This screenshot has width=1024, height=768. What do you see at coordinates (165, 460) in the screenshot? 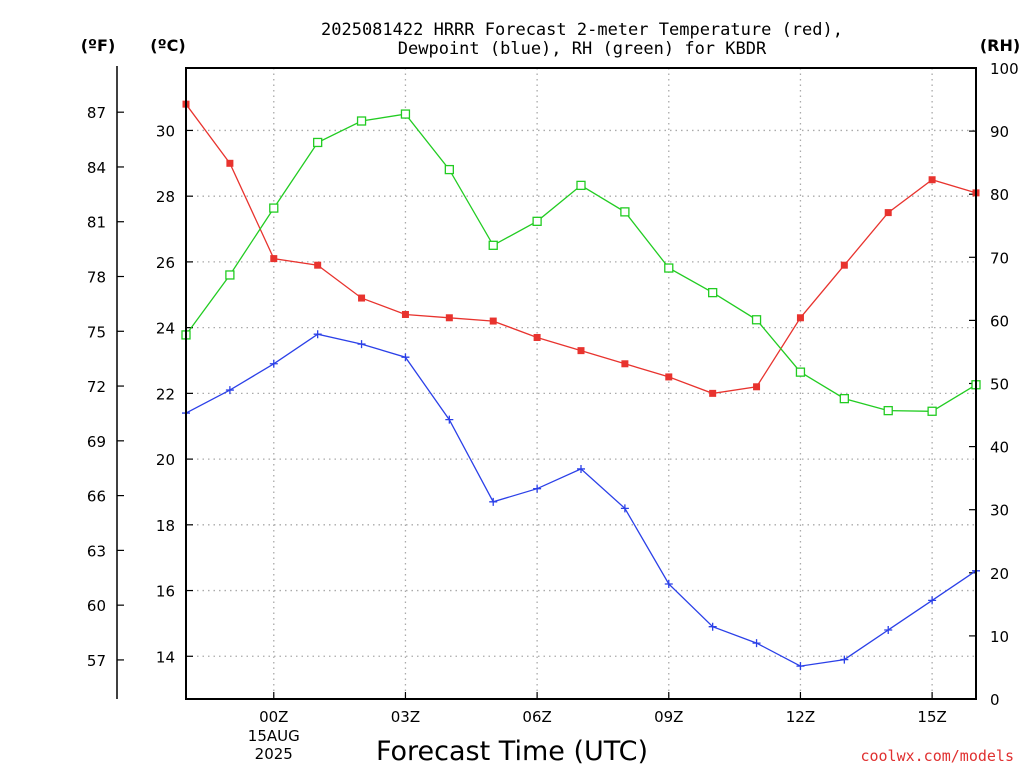
I see `celsius-tick-label: 20` at bounding box center [165, 460].